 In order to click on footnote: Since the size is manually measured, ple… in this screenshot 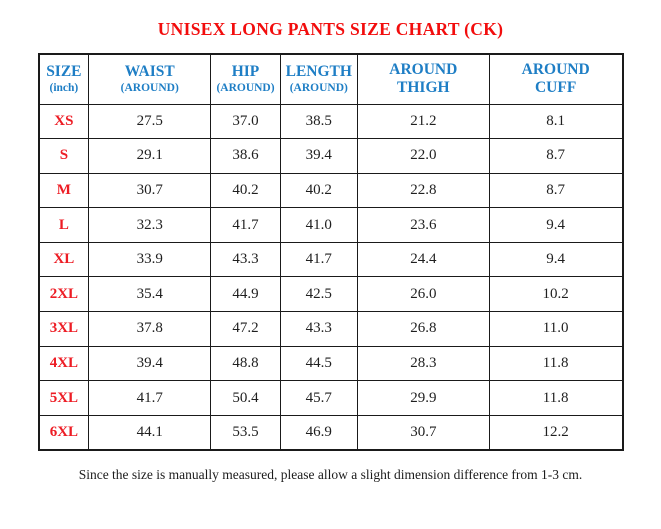, I will do `click(330, 474)`.